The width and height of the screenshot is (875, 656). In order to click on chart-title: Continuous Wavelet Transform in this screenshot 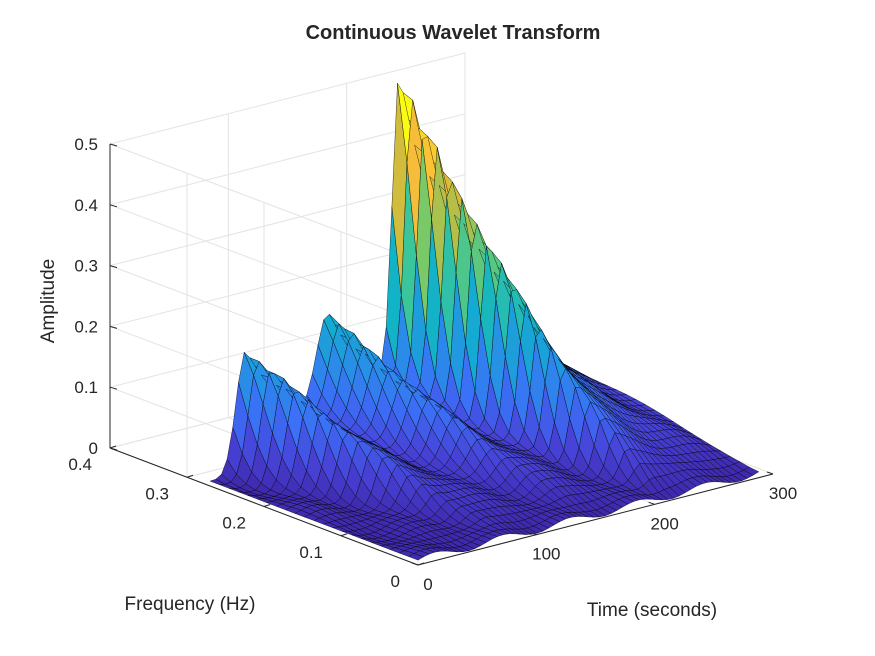, I will do `click(453, 33)`.